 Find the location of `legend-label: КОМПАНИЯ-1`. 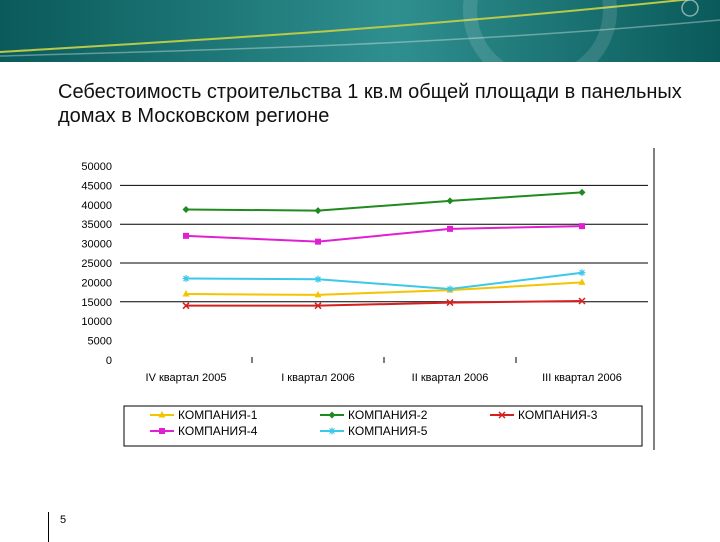

legend-label: КОМПАНИЯ-1 is located at coordinates (218, 415).